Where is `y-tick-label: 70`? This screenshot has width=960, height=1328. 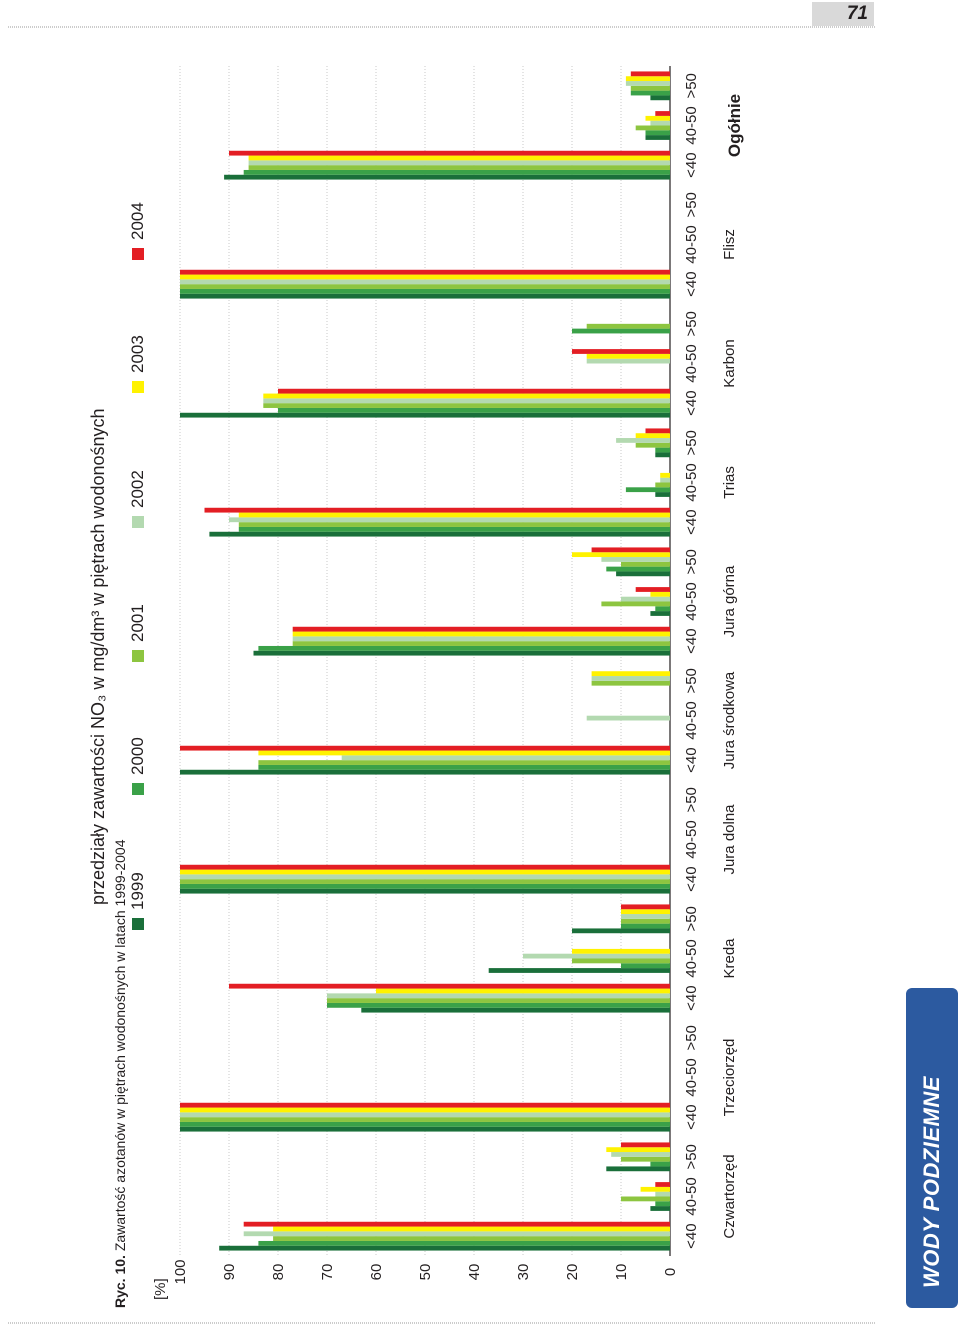
y-tick-label: 70 is located at coordinates (327, 1272).